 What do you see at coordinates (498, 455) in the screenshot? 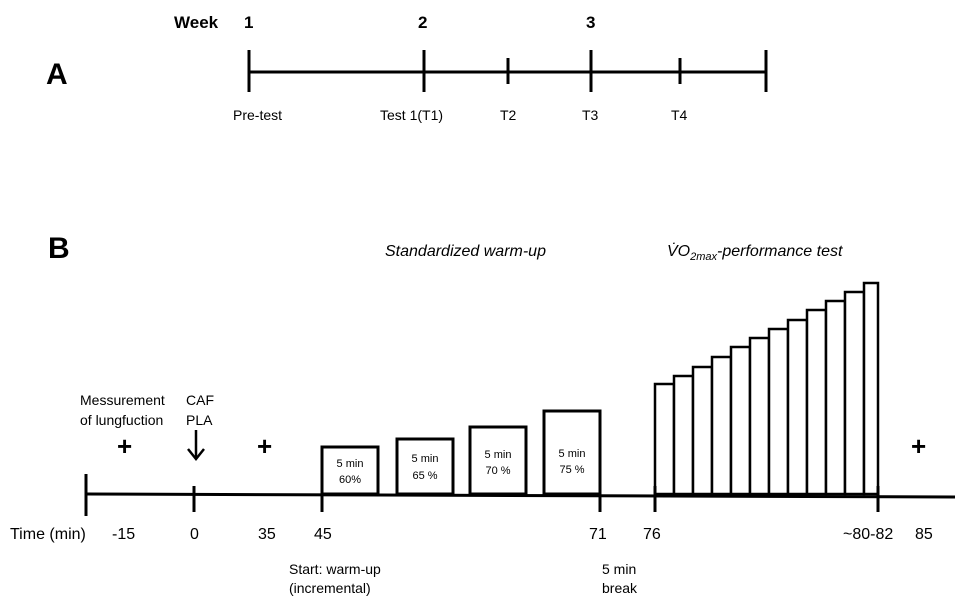
I see `warmup-box-3-duration: 5 min` at bounding box center [498, 455].